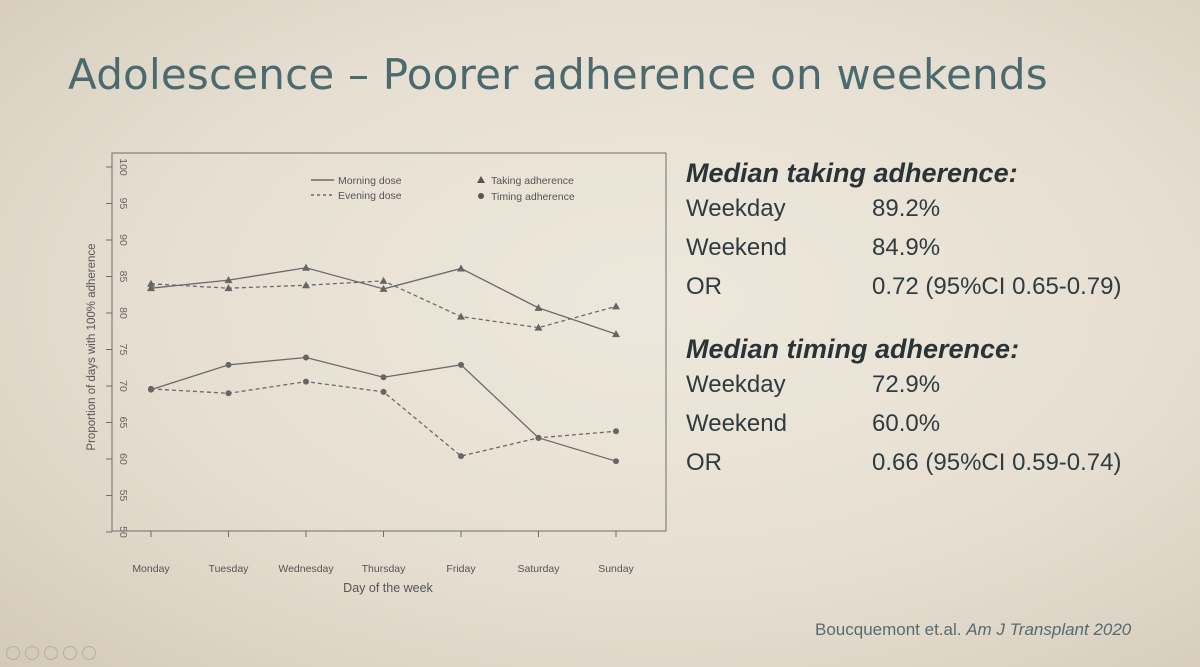 This screenshot has height=667, width=1200. What do you see at coordinates (532, 181) in the screenshot?
I see `legend-taking-label: Taking adherence` at bounding box center [532, 181].